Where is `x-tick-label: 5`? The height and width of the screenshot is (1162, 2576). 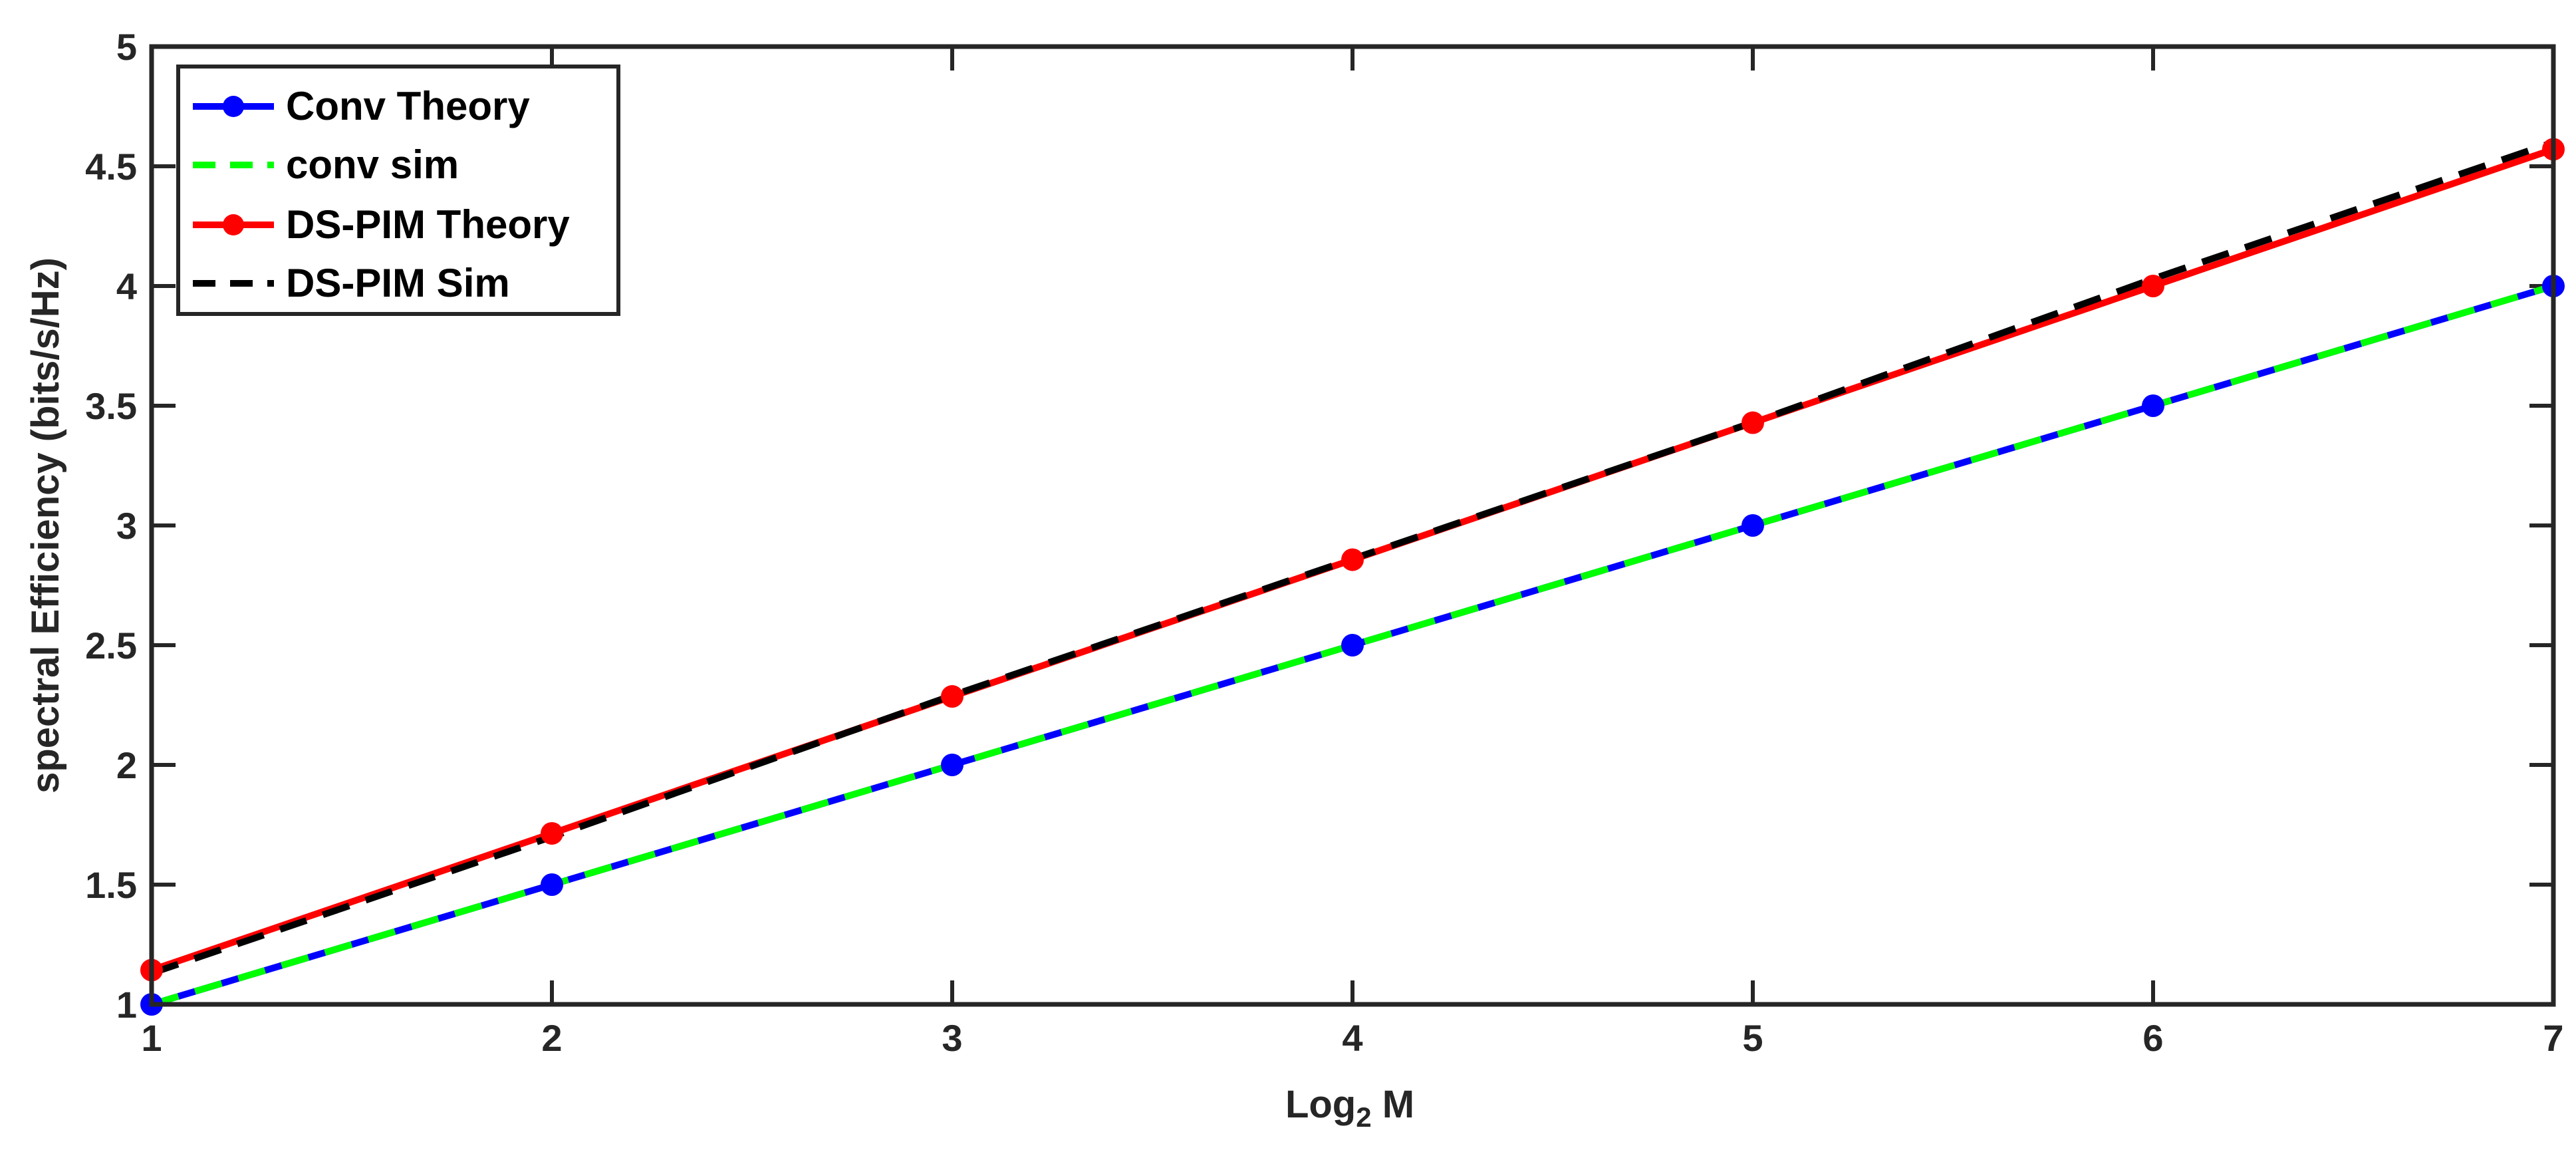 x-tick-label: 5 is located at coordinates (1752, 1038).